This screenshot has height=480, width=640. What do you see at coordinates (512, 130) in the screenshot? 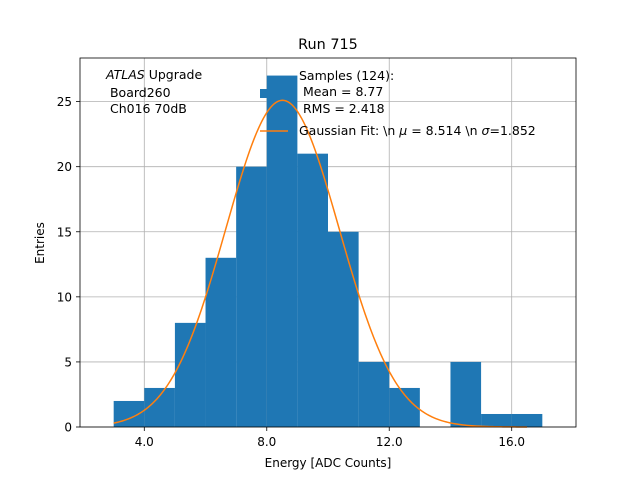
I see `legend-fit-end: =1.852` at bounding box center [512, 130].